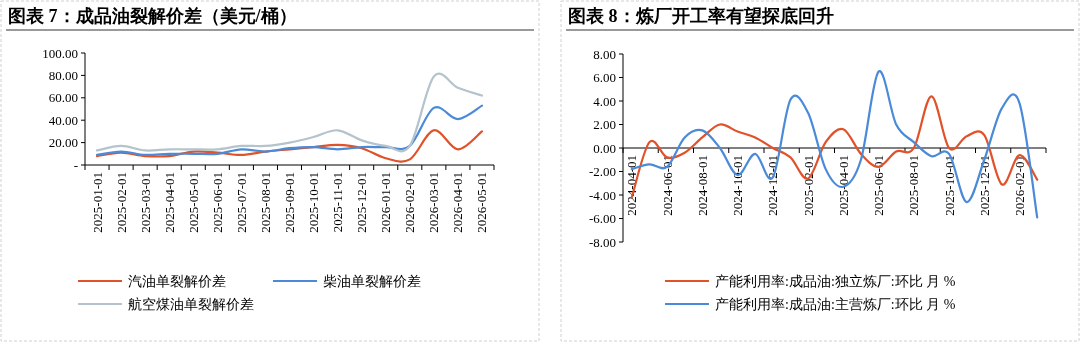 The image size is (1080, 360). Describe the element at coordinates (632, 185) in the screenshot. I see `x-tick-label: 2024-04-01` at that location.